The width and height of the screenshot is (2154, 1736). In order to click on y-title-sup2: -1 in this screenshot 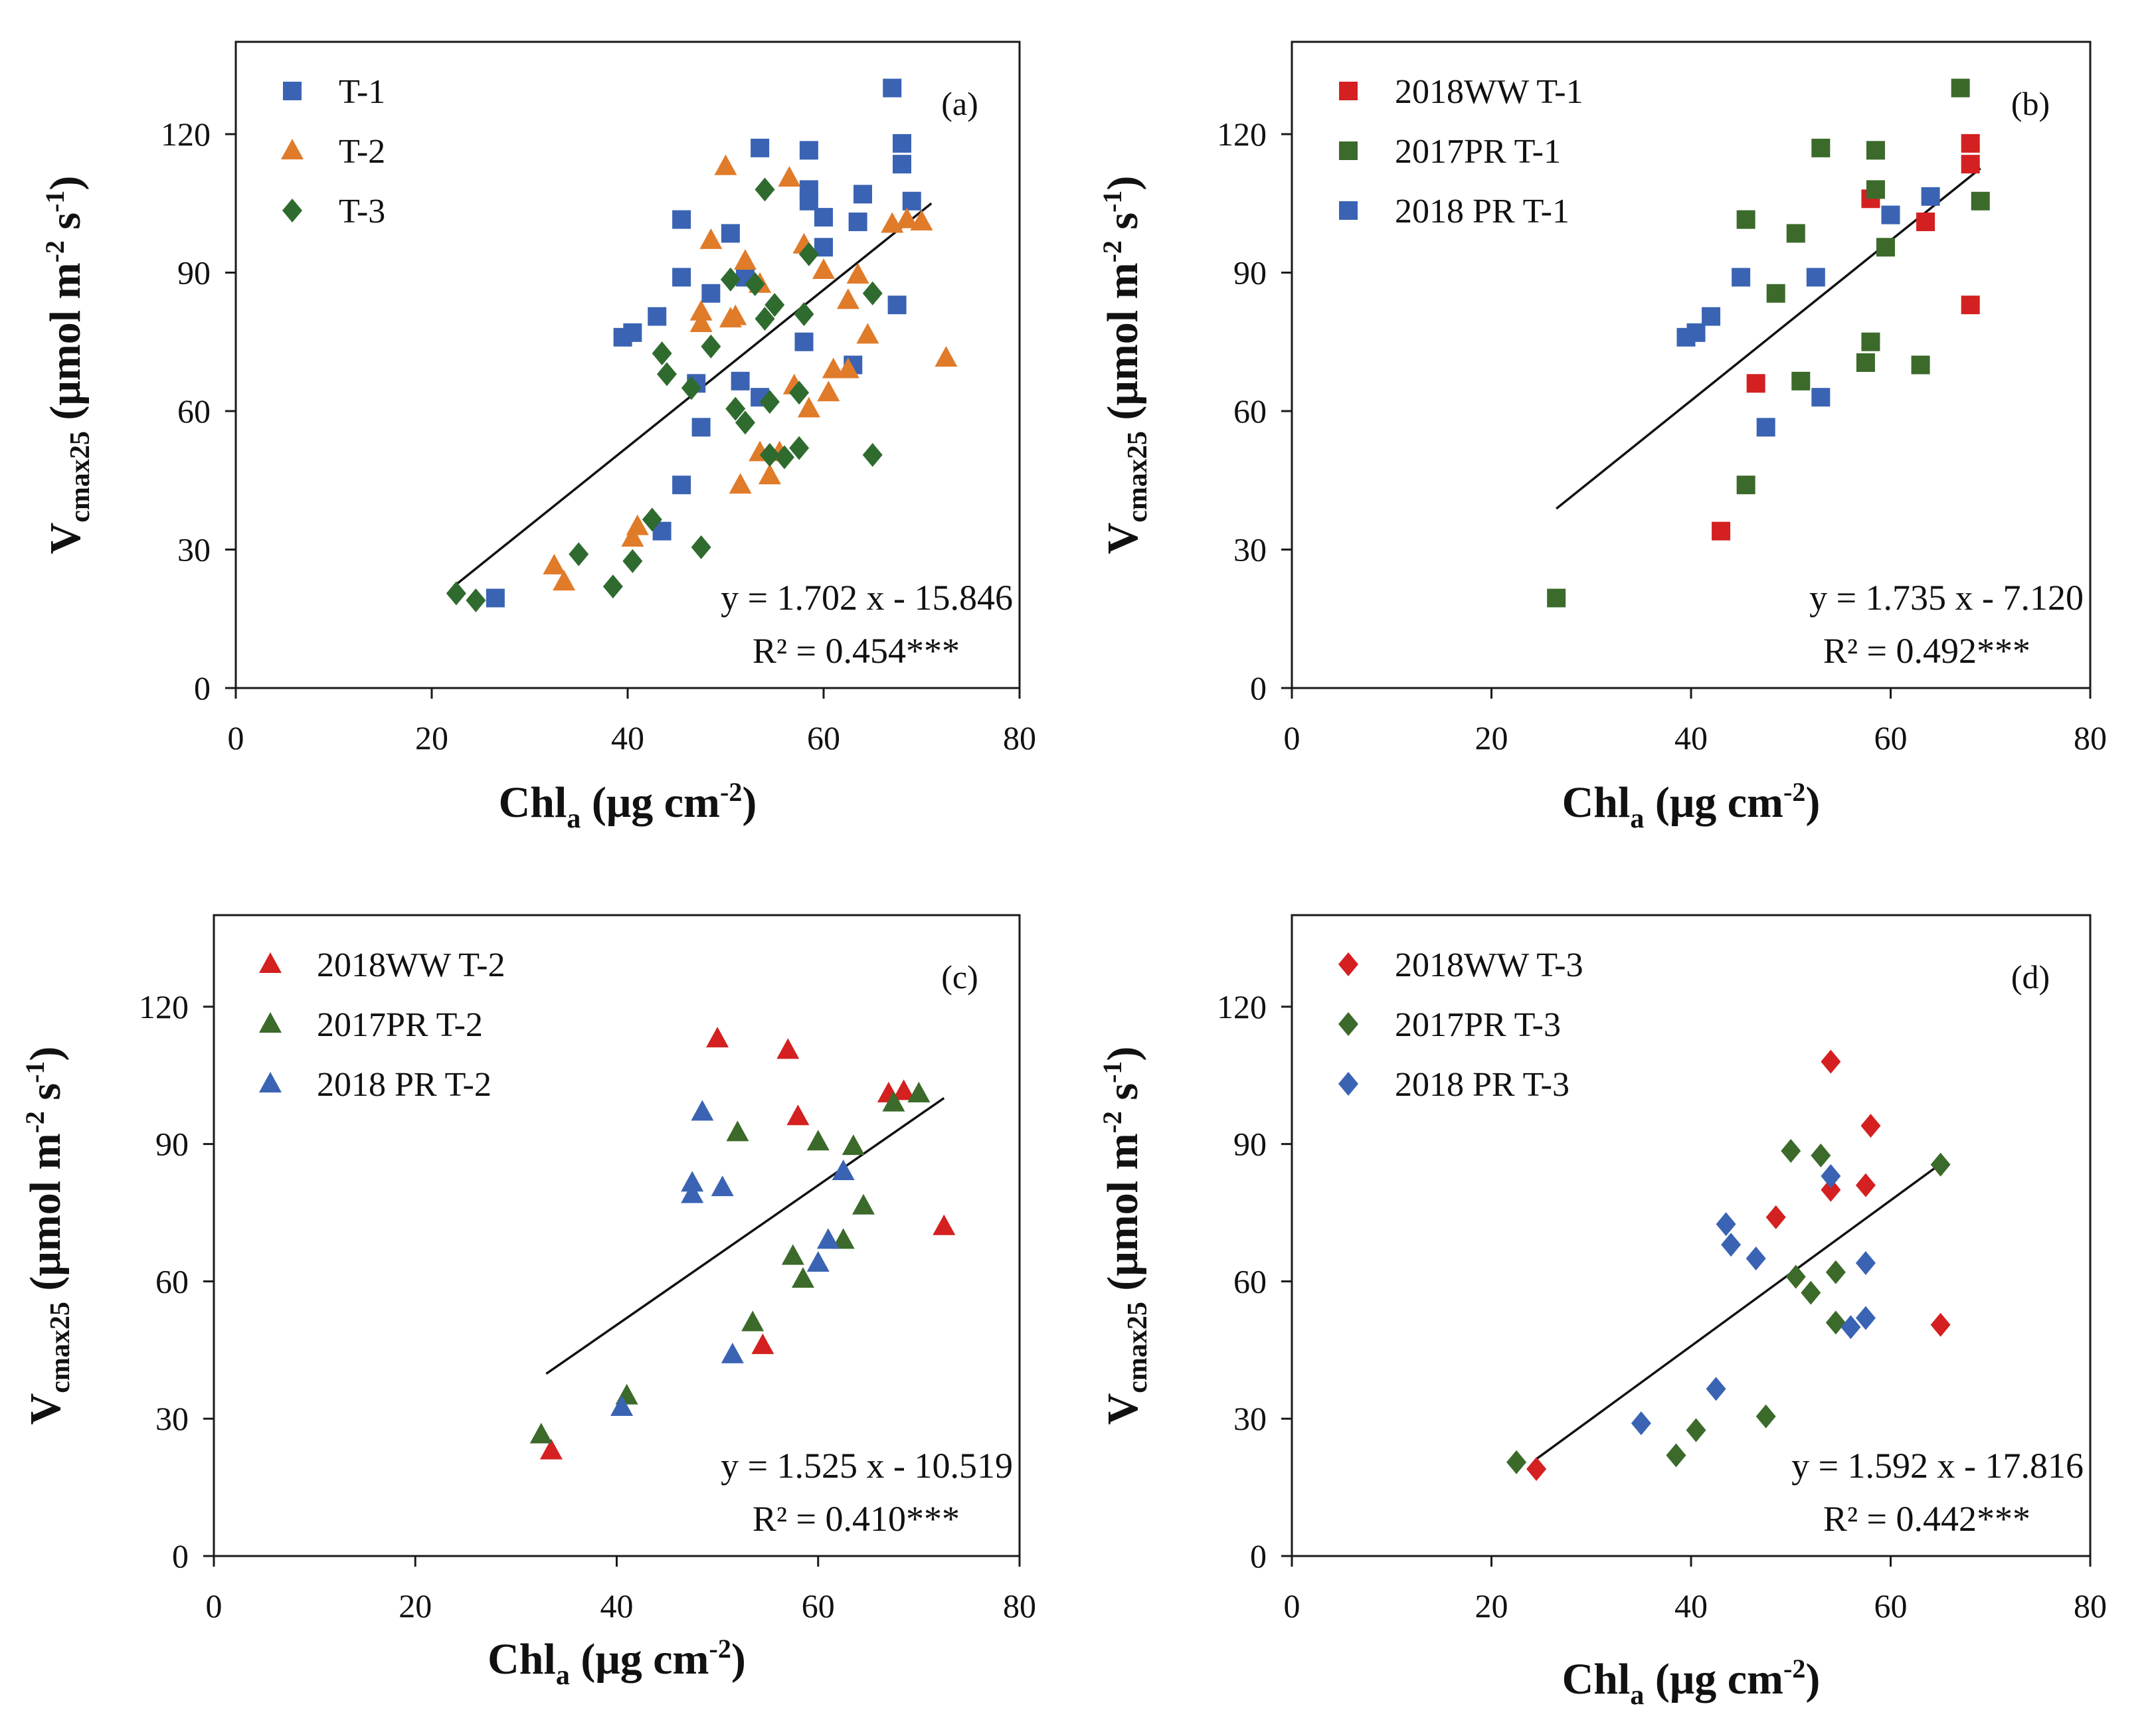, I will do `click(35, 1072)`.